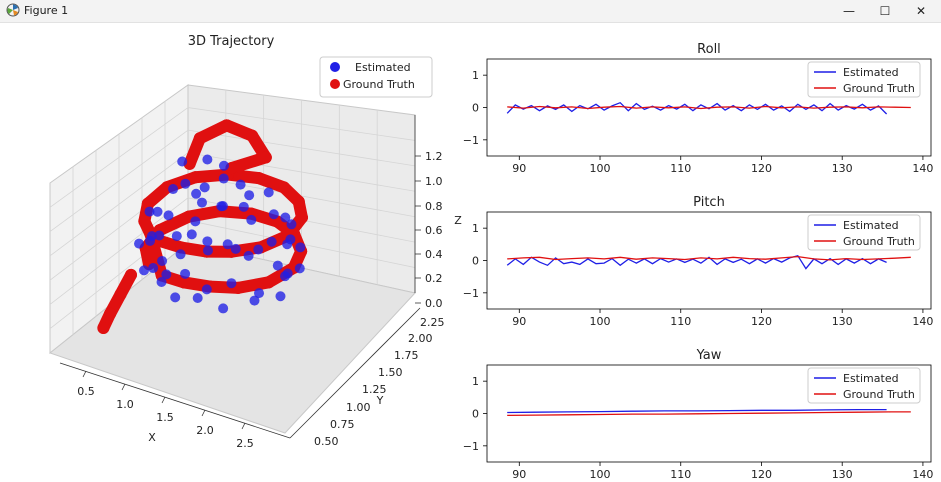 The height and width of the screenshot is (482, 941). What do you see at coordinates (709, 202) in the screenshot?
I see `chart-title: Pitch` at bounding box center [709, 202].